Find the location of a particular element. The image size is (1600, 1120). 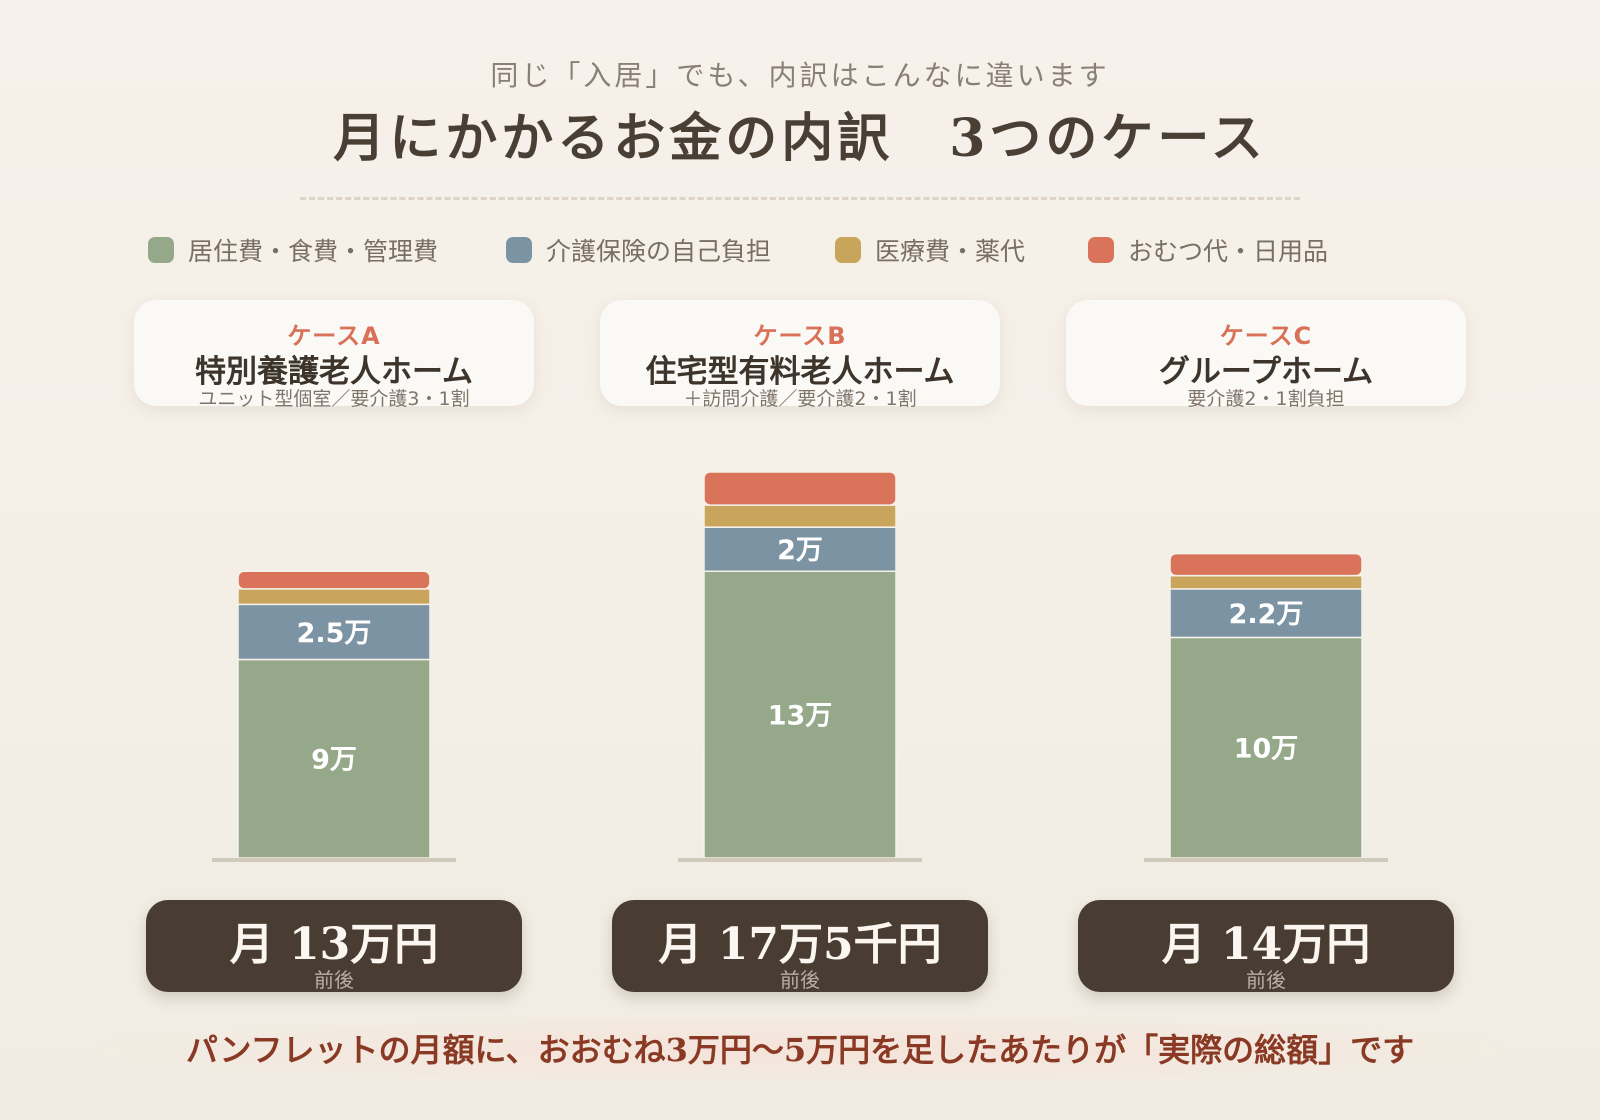

total-box-a: 月 13万円 前後 is located at coordinates (334, 946).